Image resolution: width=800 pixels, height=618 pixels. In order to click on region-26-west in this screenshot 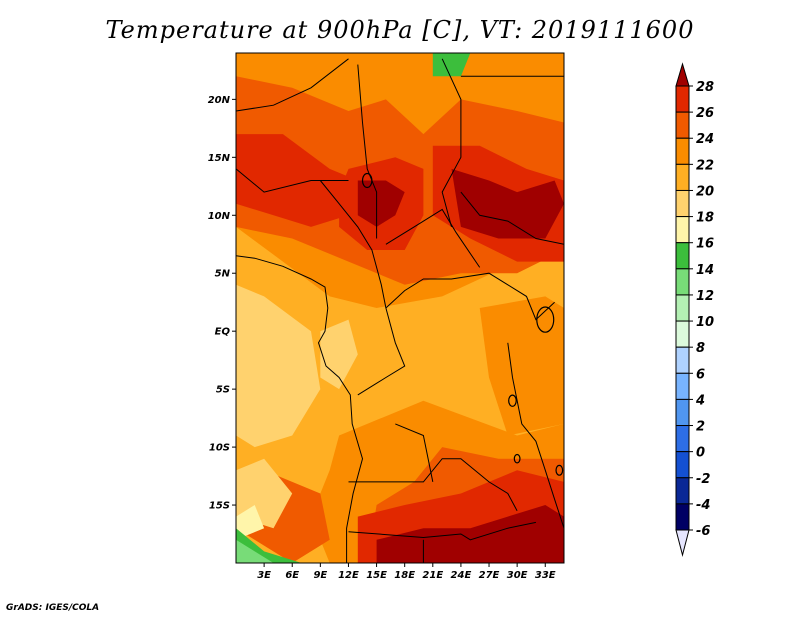, I will do `click(297, 180)`.